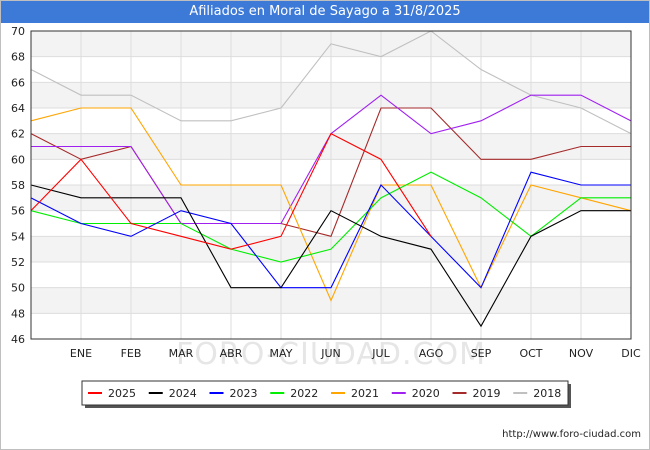 The image size is (650, 450). What do you see at coordinates (18, 108) in the screenshot?
I see `y-tick-label: 64` at bounding box center [18, 108].